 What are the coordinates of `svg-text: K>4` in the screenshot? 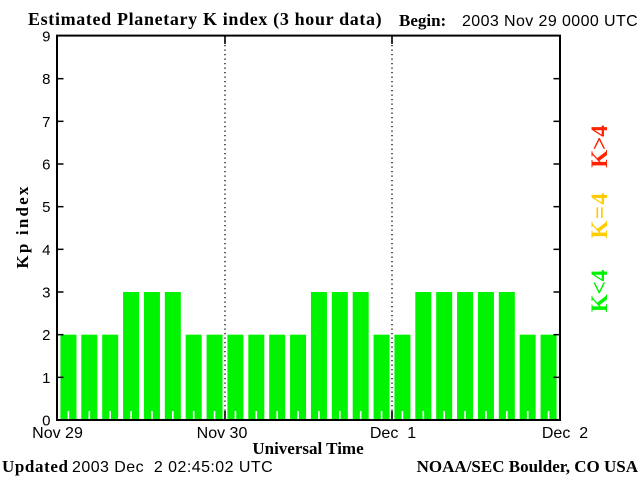 It's located at (599, 146).